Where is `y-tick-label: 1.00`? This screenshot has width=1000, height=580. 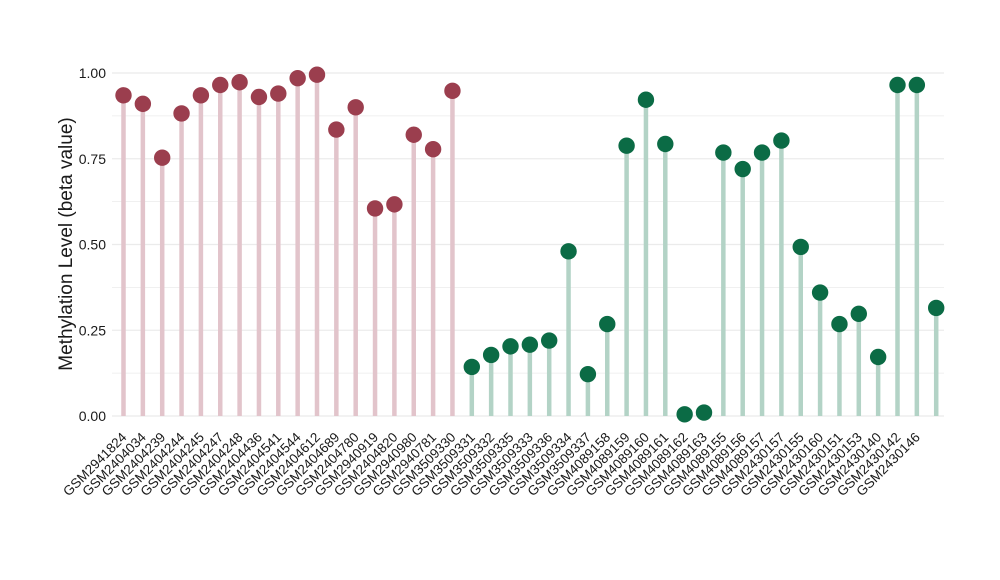
y-tick-label: 1.00 is located at coordinates (92, 73).